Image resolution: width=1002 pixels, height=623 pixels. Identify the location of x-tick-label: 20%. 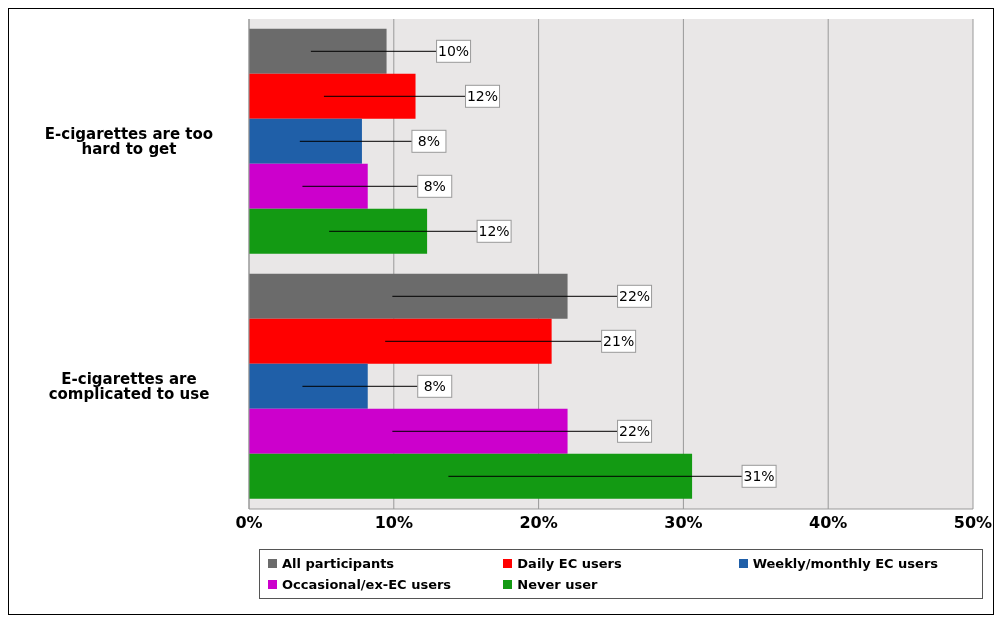
(538, 523).